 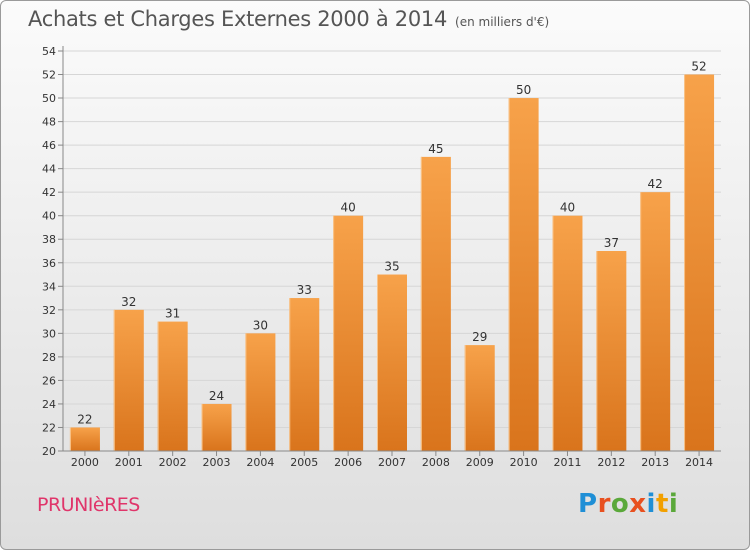 I want to click on y-tick-label: 40, so click(x=49, y=216).